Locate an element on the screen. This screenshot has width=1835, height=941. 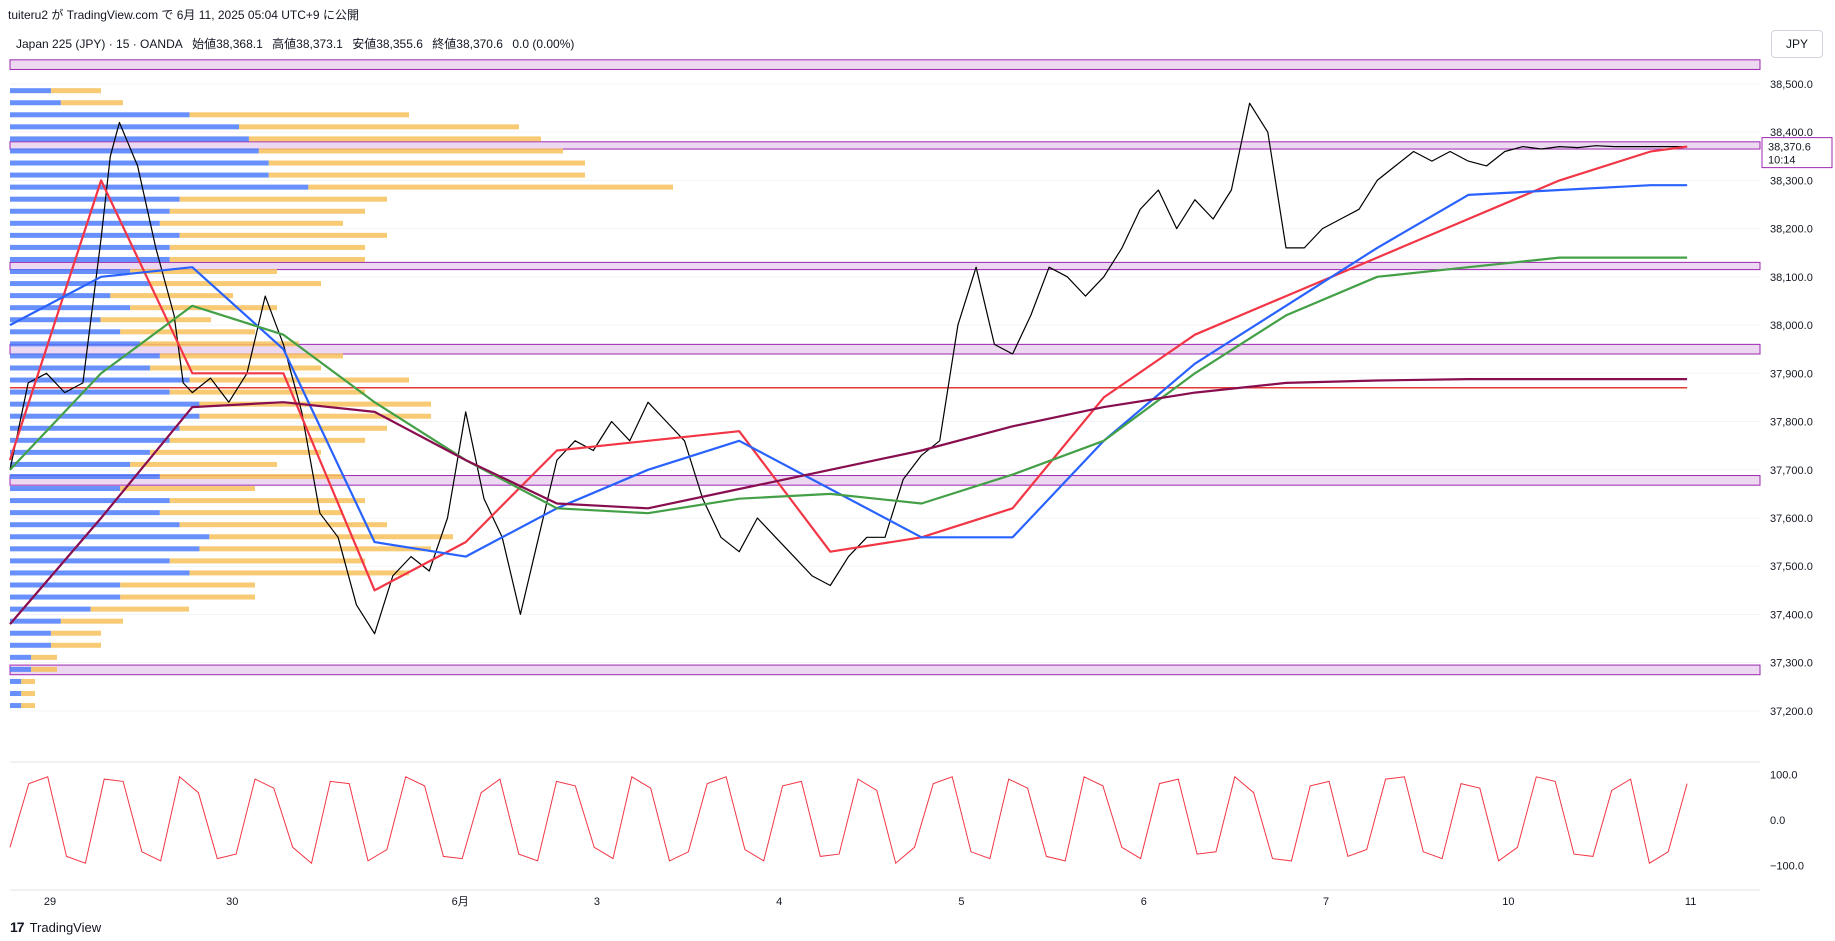
currency-button: JPY is located at coordinates (1797, 44).